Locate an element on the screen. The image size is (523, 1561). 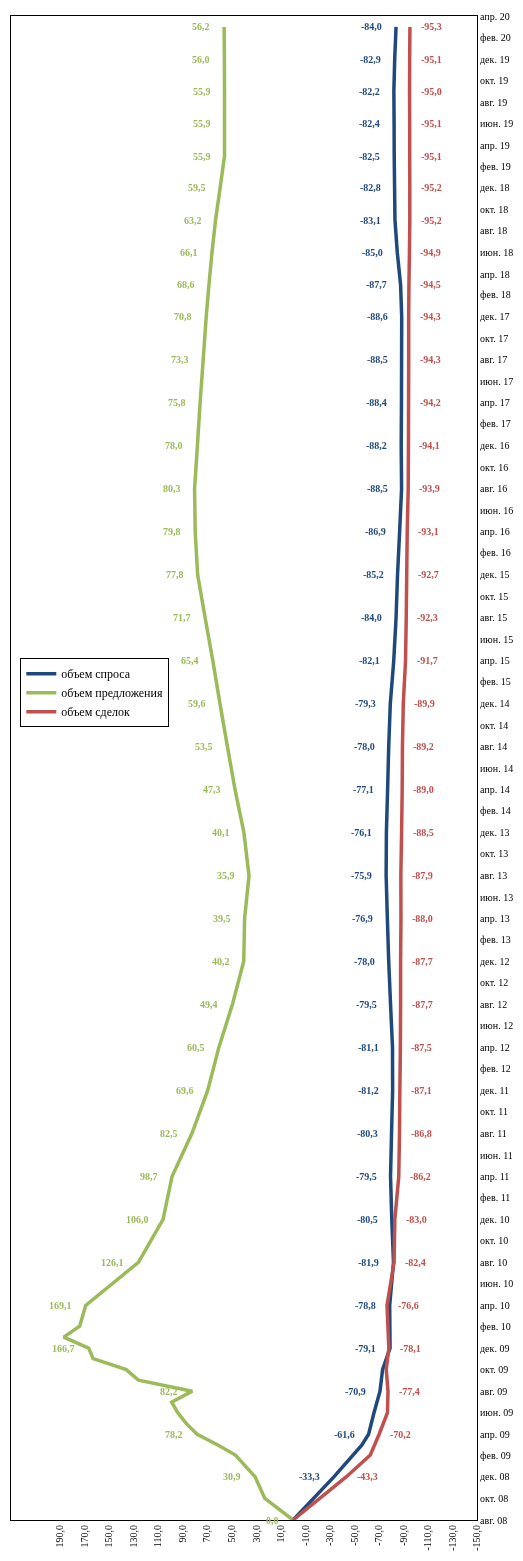
data-label: -76,6 is located at coordinates (408, 1305).